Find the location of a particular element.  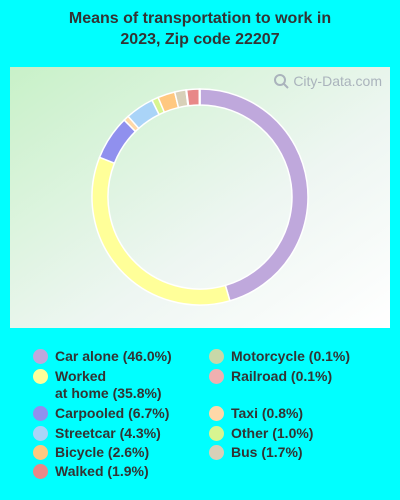

legend-item: Taxi (0.8%) is located at coordinates (256, 413).